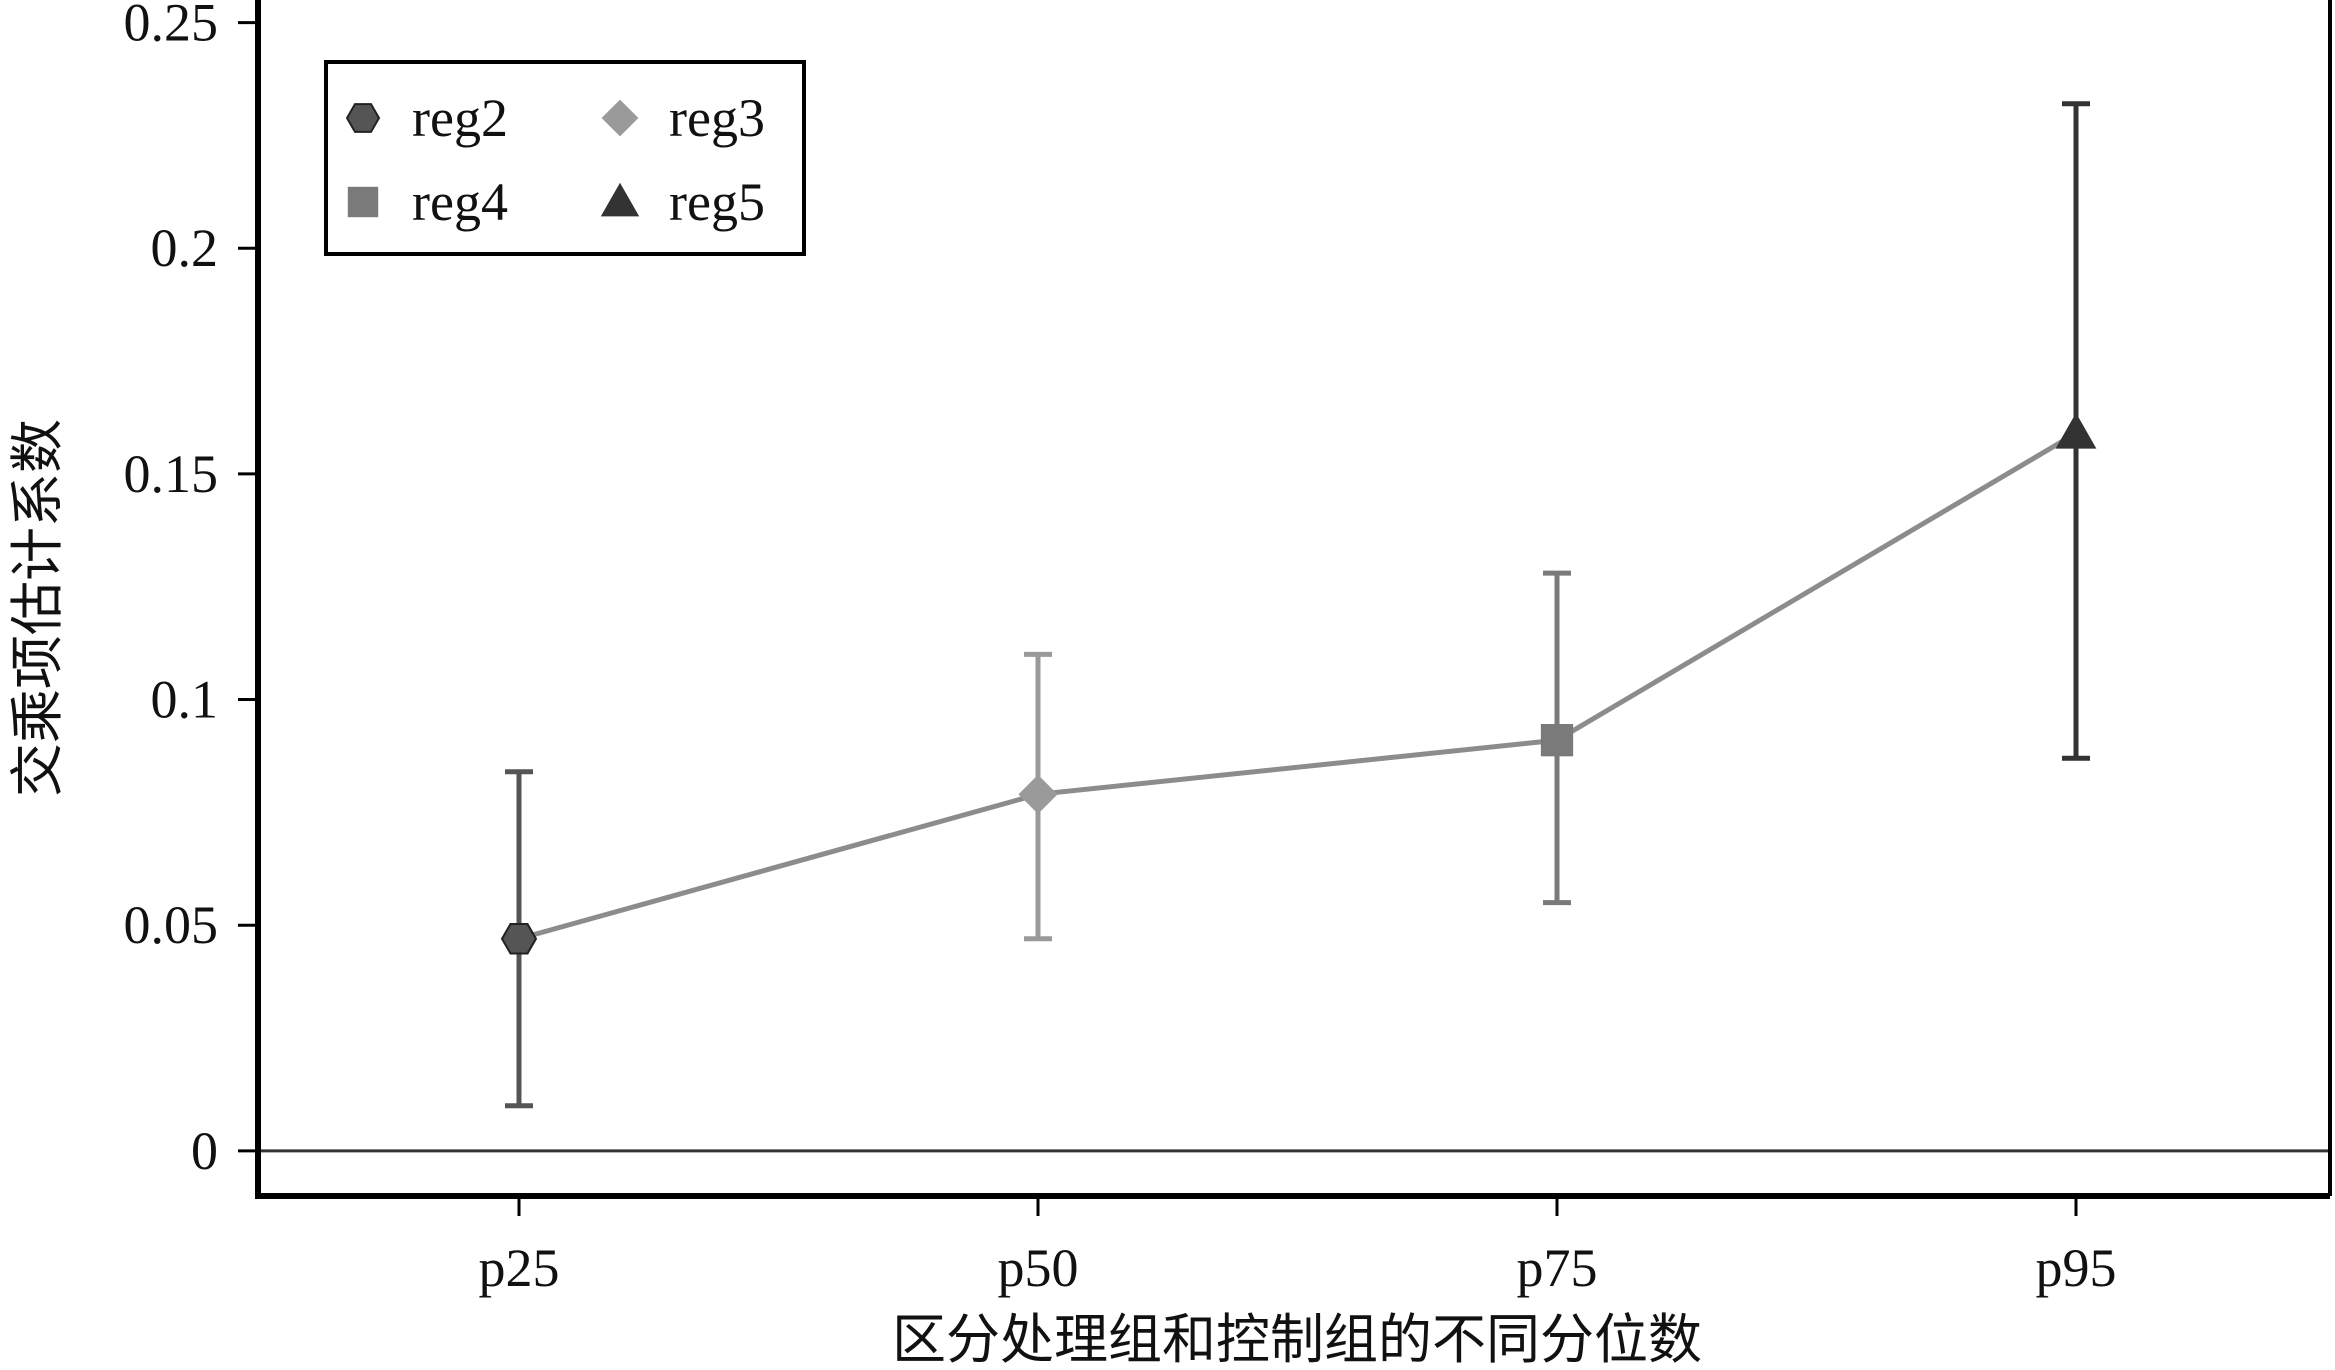 The height and width of the screenshot is (1370, 2335). I want to click on legend: reg2 reg3 reg4 reg5, so click(565, 158).